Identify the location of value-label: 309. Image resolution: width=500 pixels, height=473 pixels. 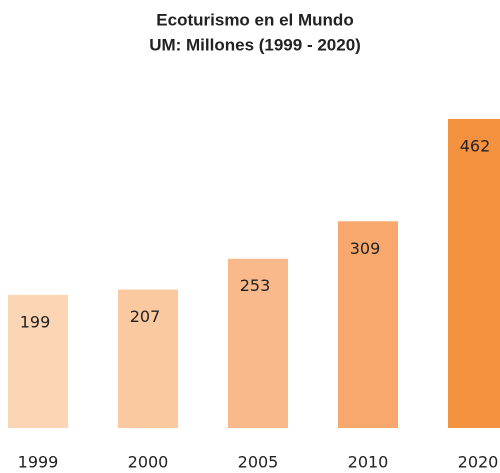
(365, 248).